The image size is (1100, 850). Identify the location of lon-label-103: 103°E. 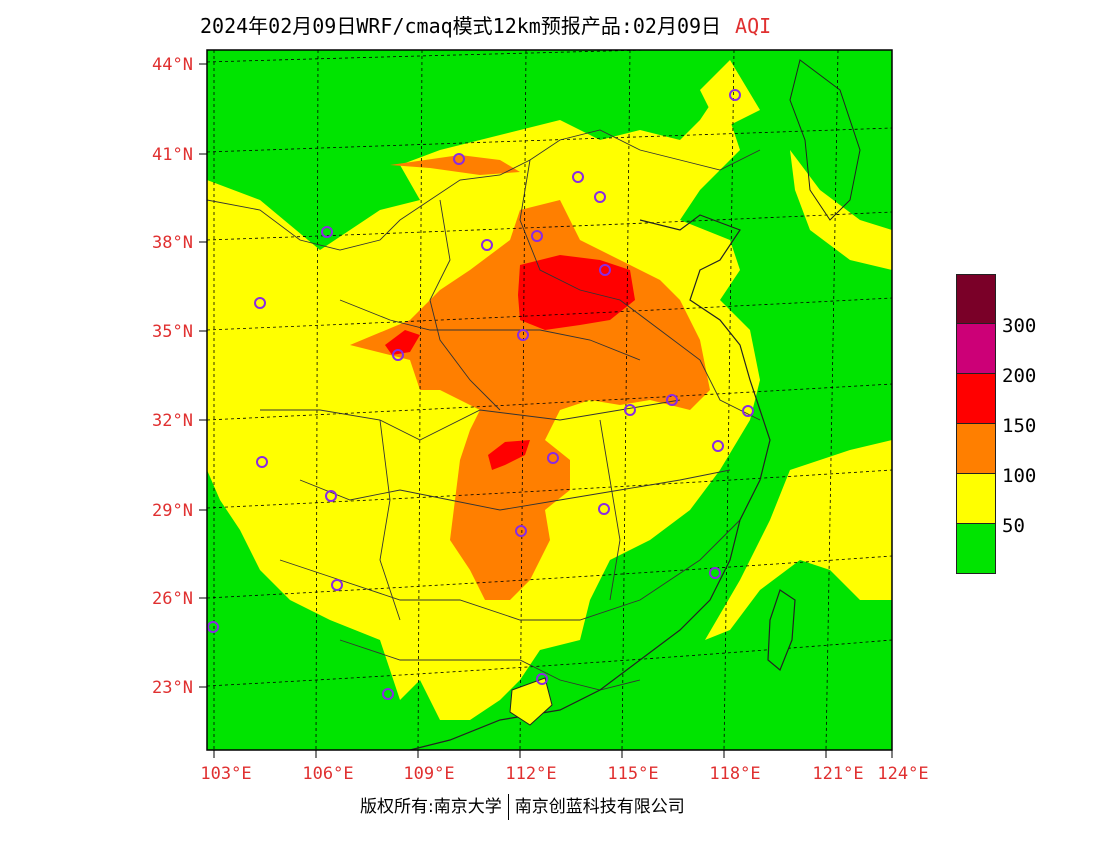
(226, 774).